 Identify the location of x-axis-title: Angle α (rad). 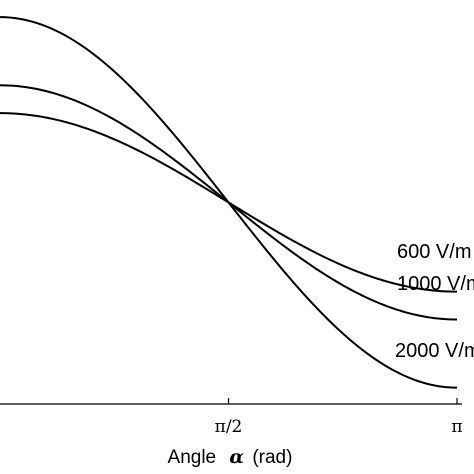
(230, 457).